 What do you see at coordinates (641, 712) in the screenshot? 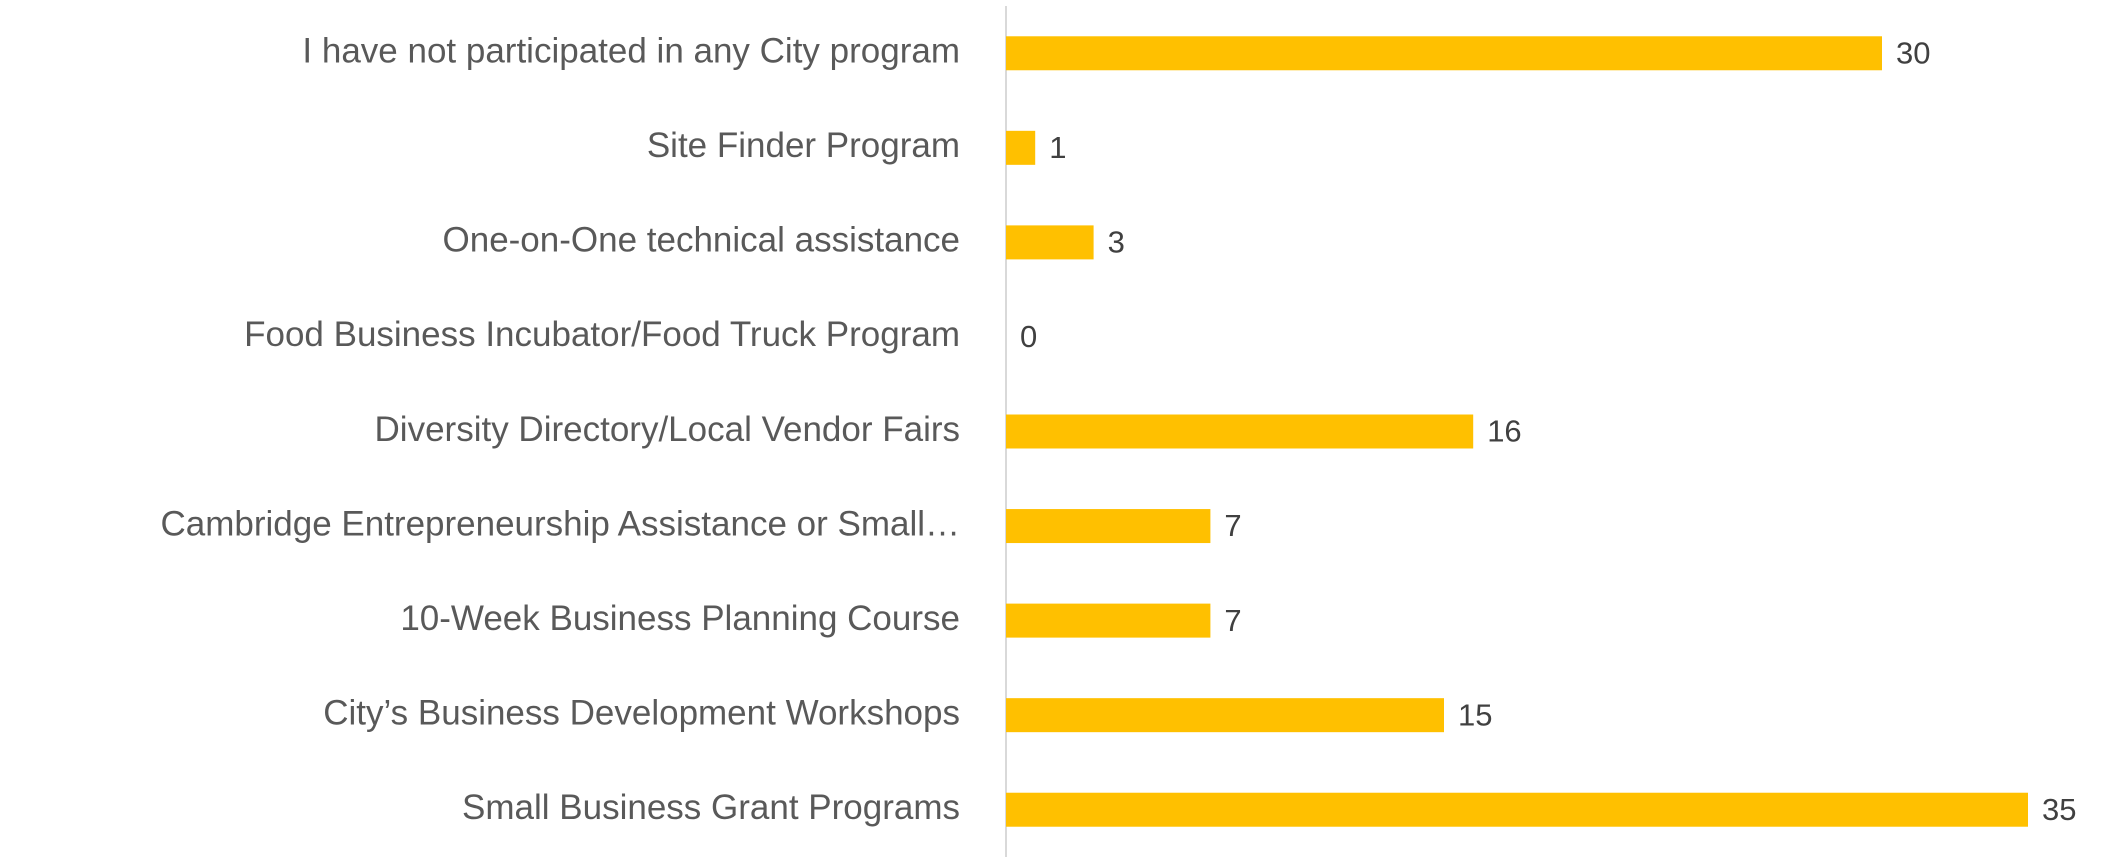
I see `category-label: City’s Business Development Workshops` at bounding box center [641, 712].